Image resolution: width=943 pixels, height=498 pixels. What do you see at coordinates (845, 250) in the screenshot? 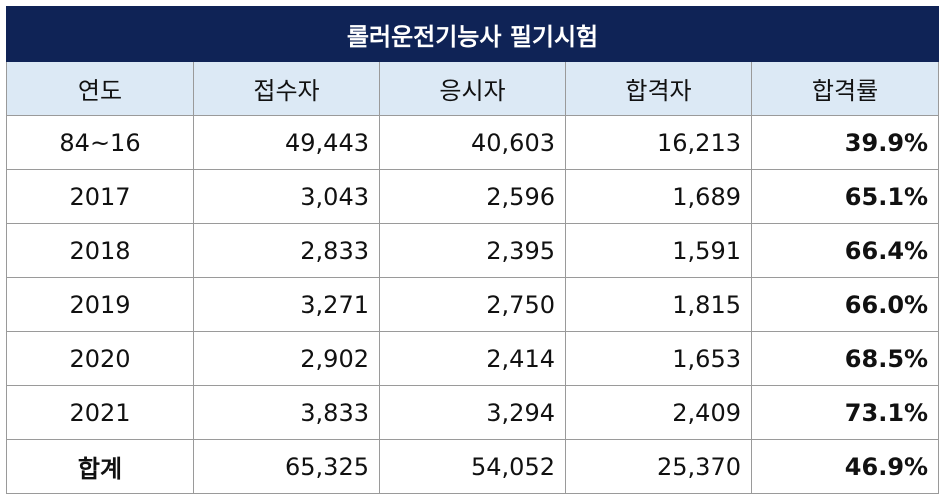
I see `pass-rate-cell: 66.4%` at bounding box center [845, 250].